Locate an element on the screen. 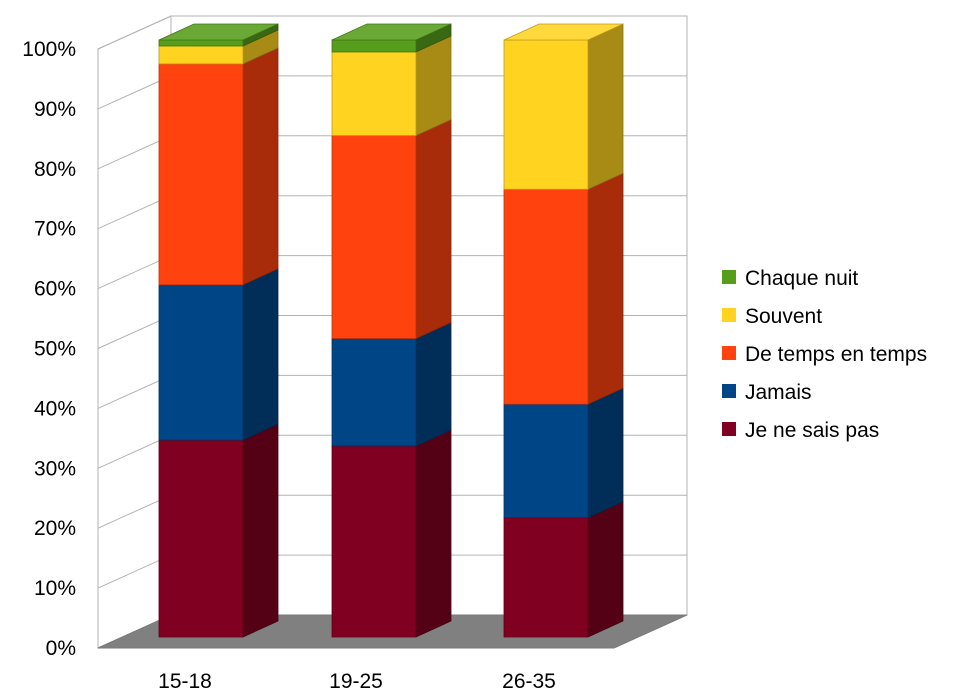 The width and height of the screenshot is (973, 691). y-tick-label: 70% is located at coordinates (55, 229).